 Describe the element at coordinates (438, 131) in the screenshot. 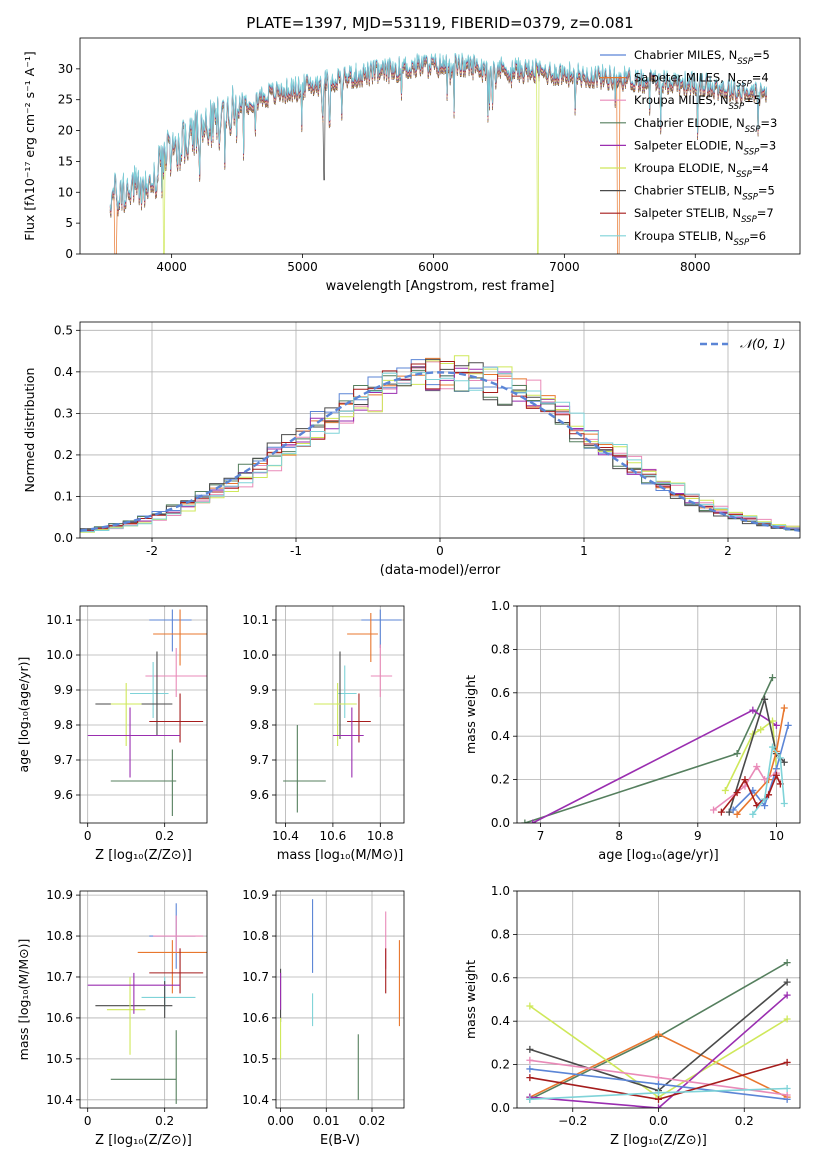

I see `spectrum-line-cyan` at that location.